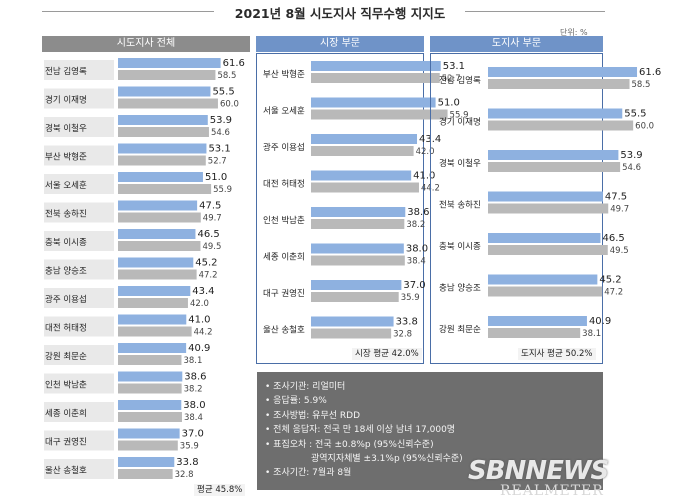 The image size is (680, 500). Describe the element at coordinates (128, 11) in the screenshot. I see `title-rule-left` at that location.